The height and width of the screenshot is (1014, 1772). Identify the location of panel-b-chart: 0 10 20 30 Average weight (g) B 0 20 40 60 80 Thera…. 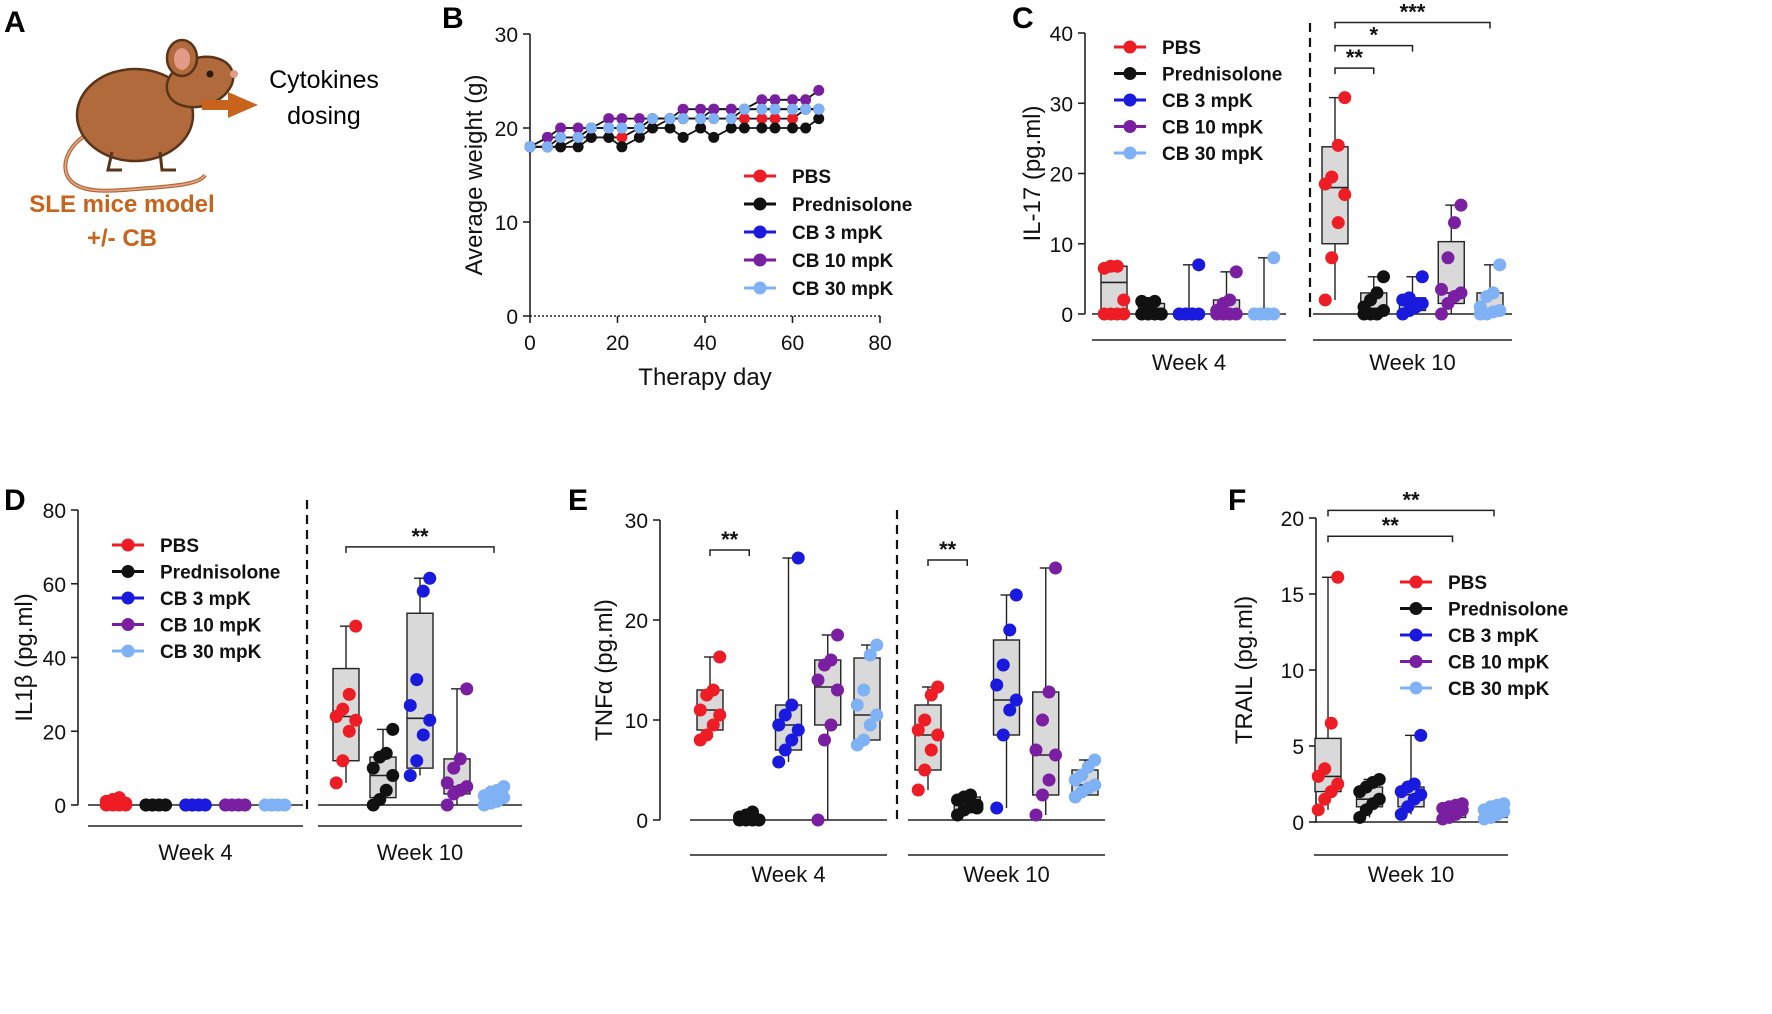
(677, 196).